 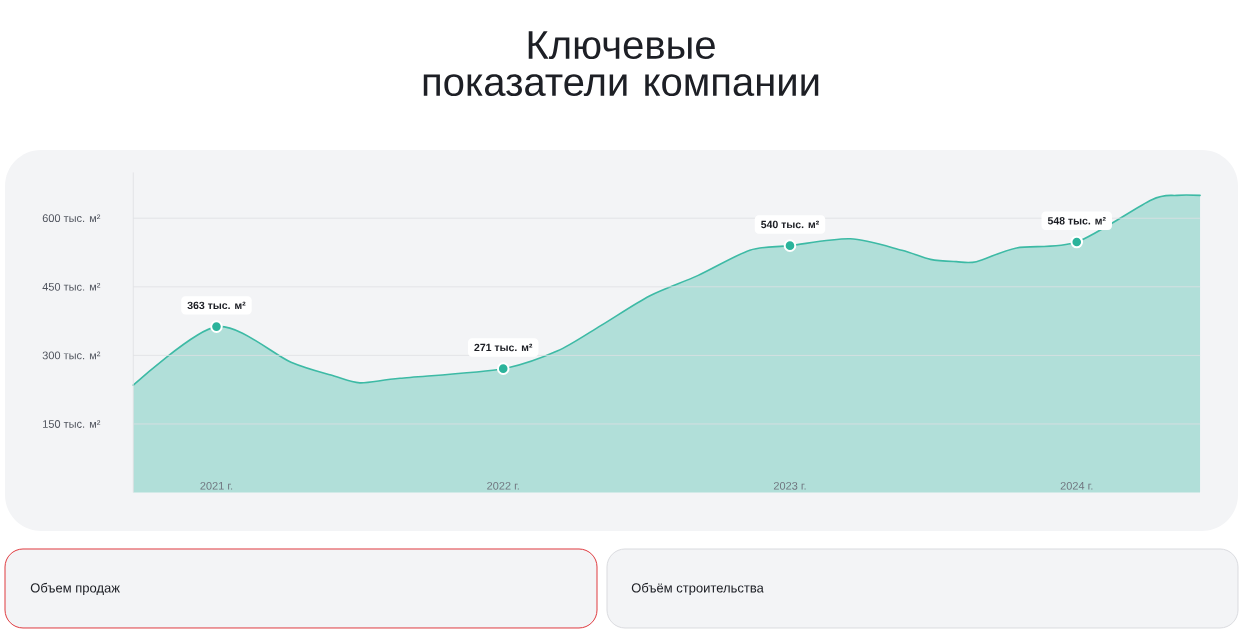 What do you see at coordinates (75, 589) in the screenshot?
I see `text: Объем продаж` at bounding box center [75, 589].